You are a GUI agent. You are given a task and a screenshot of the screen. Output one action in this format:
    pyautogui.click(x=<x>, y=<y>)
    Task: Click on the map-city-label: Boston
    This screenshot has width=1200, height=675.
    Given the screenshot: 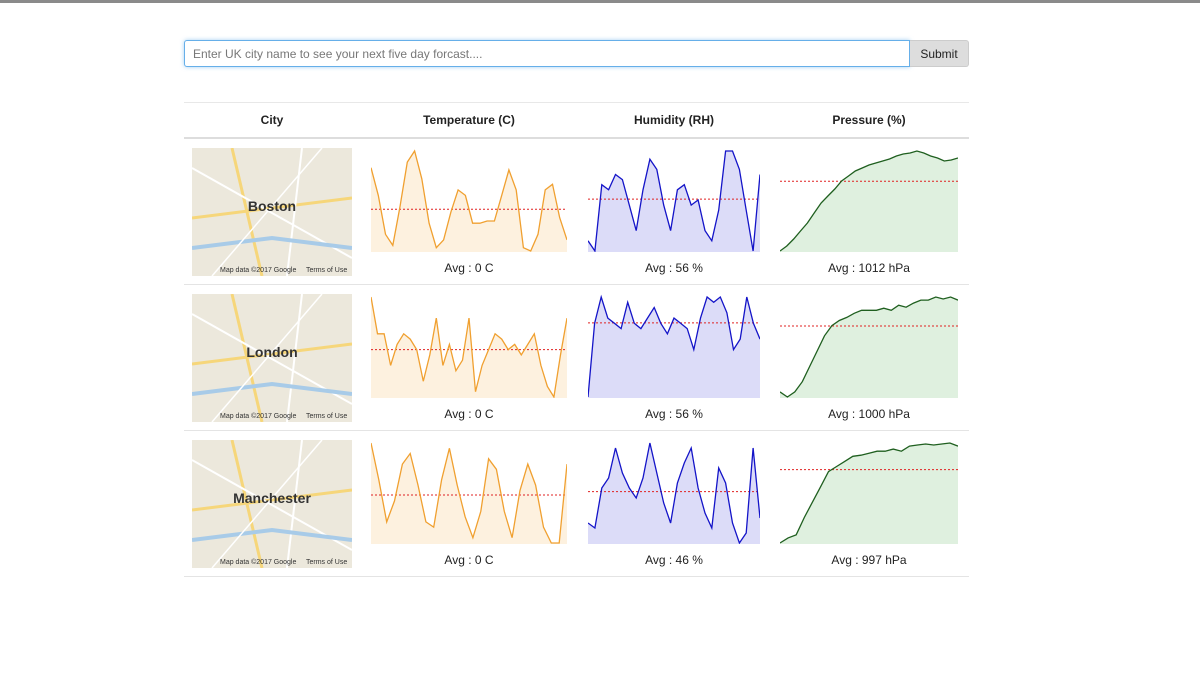 What is the action you would take?
    pyautogui.click(x=272, y=206)
    